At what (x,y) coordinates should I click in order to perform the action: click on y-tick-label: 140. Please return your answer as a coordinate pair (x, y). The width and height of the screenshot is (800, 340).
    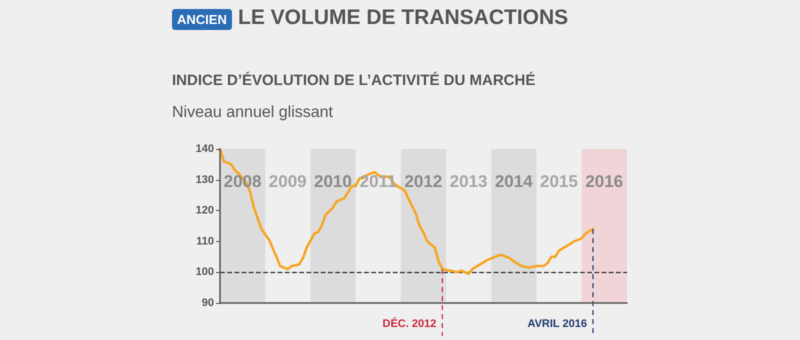
    Looking at the image, I should click on (205, 149).